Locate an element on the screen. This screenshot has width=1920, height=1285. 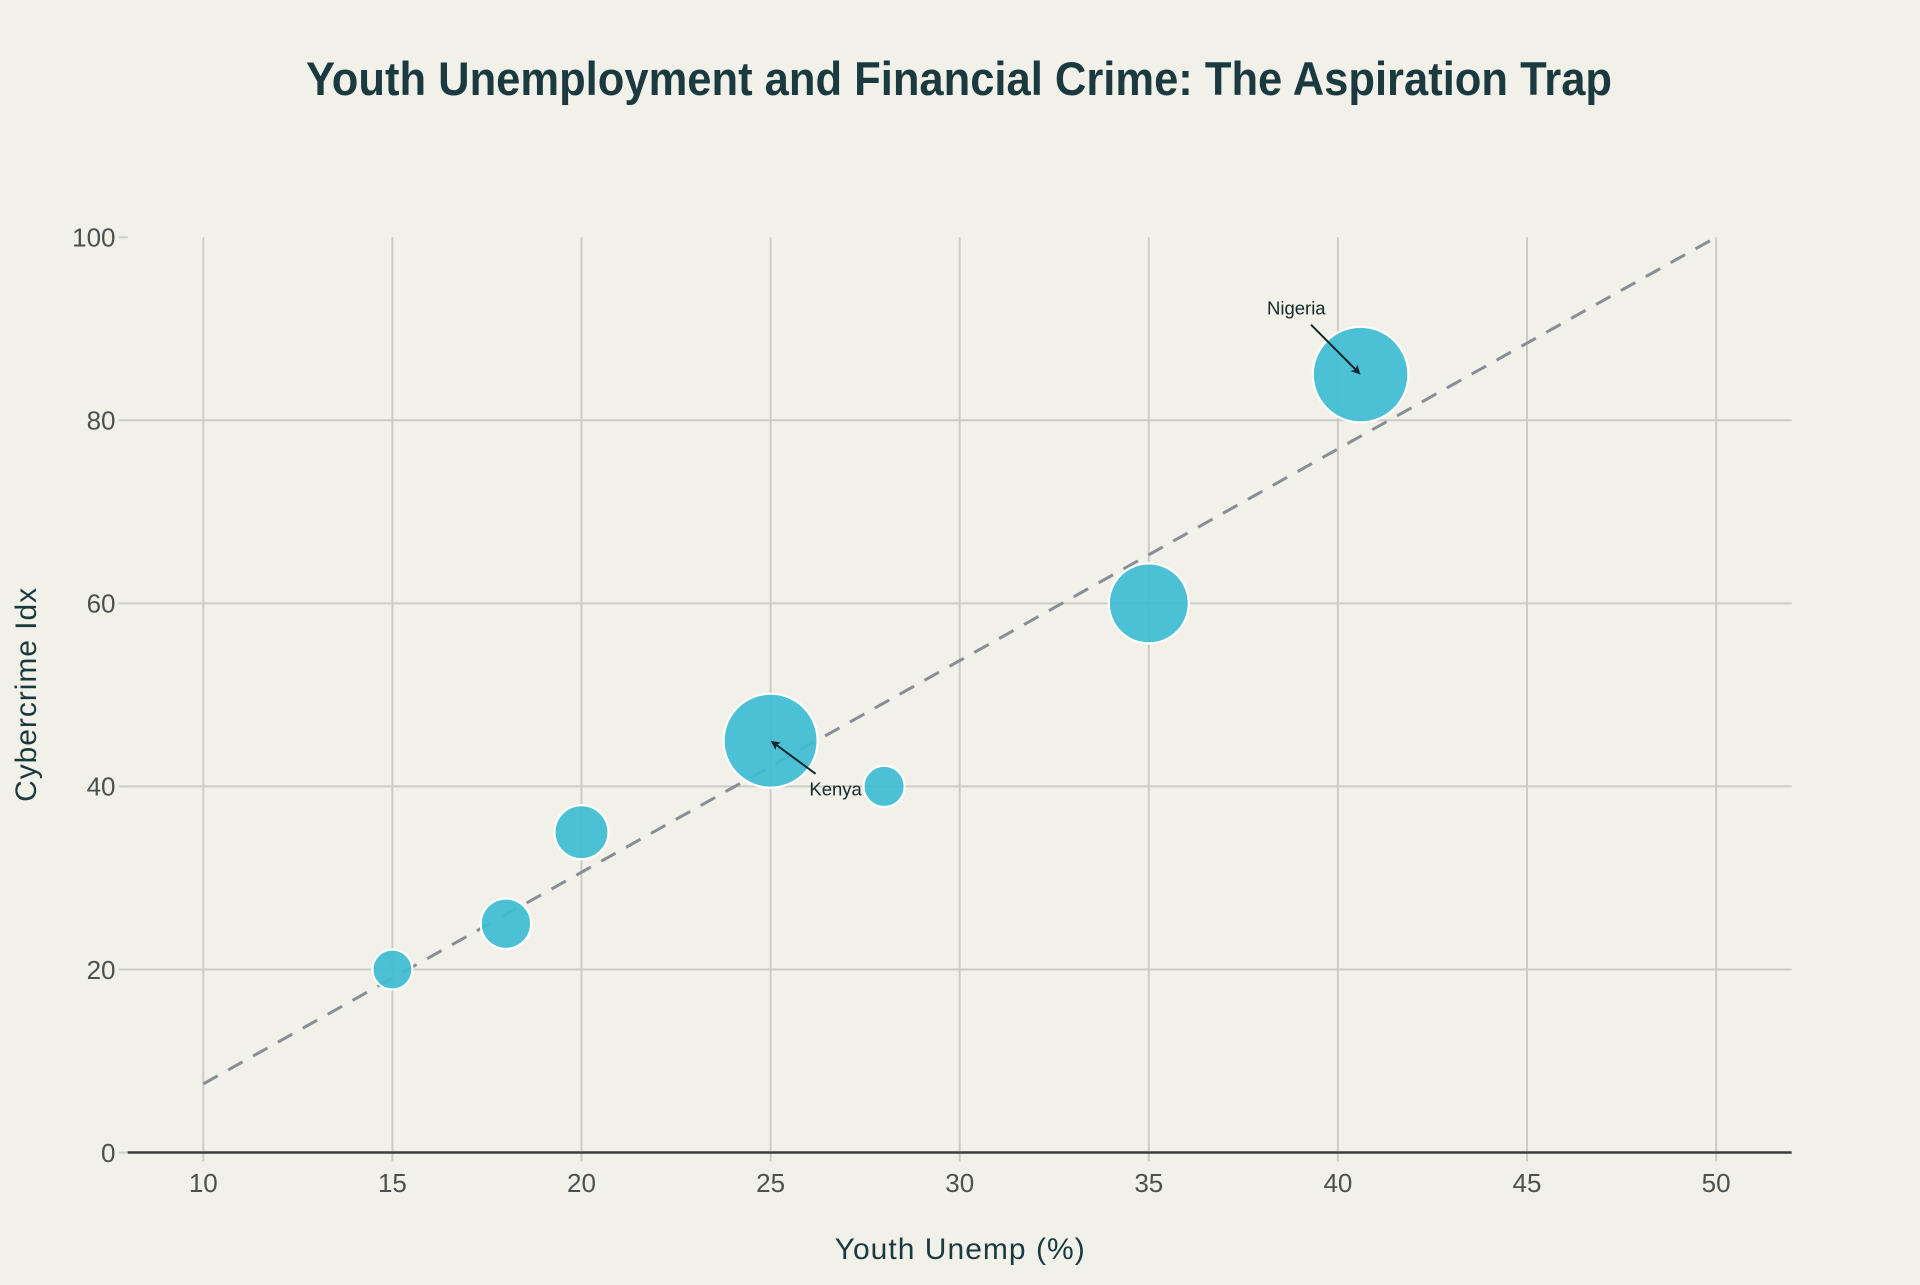
svg-text: 25 is located at coordinates (770, 1183).